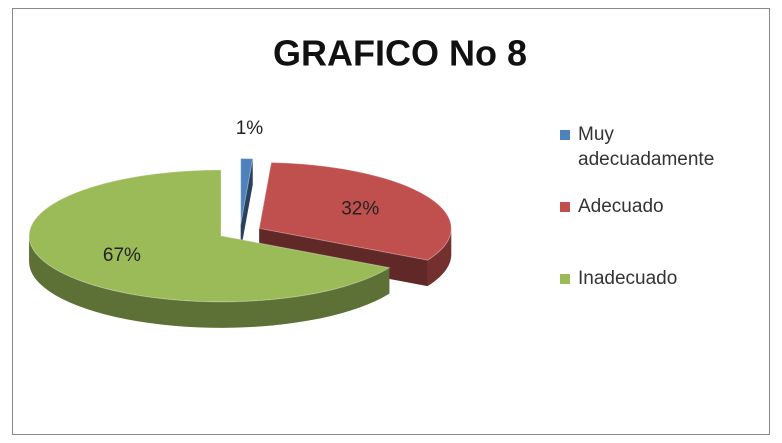 The height and width of the screenshot is (443, 782). I want to click on data-label: 1%, so click(250, 128).